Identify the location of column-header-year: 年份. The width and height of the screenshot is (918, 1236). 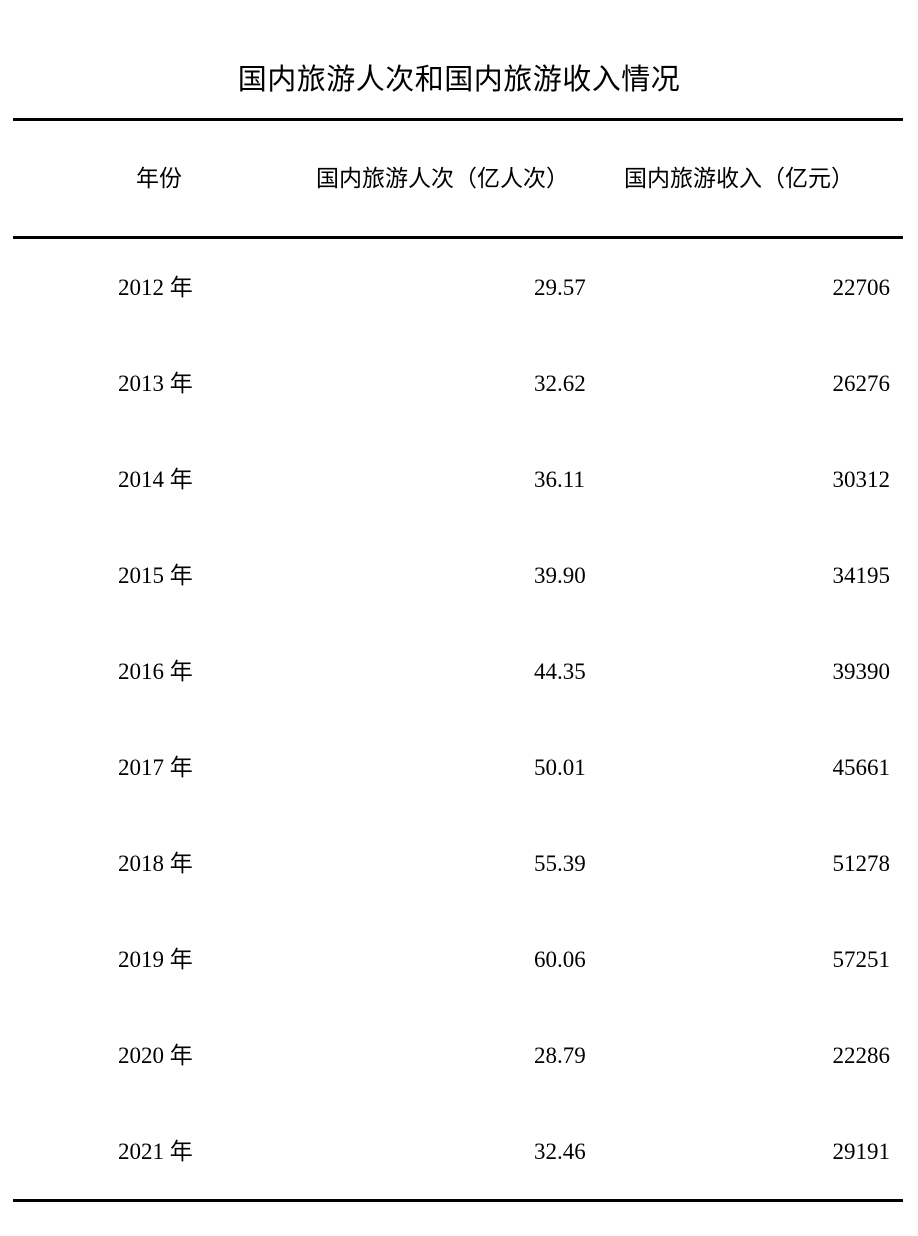
(159, 178).